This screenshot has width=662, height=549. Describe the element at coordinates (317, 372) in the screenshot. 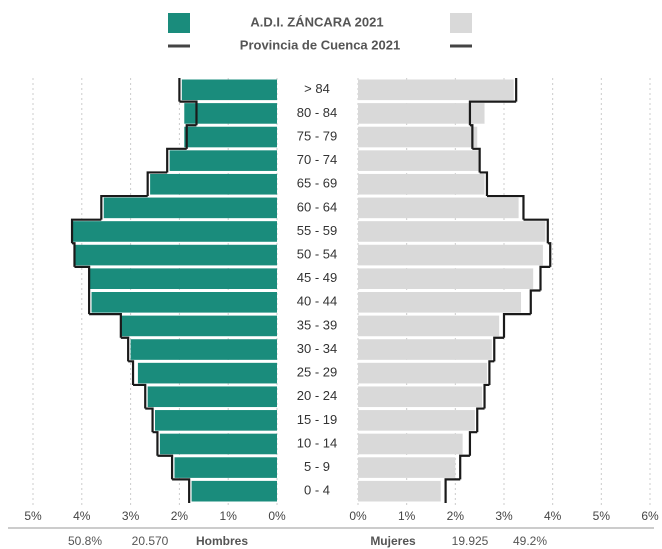

I see `category-label: 25 - 29` at that location.